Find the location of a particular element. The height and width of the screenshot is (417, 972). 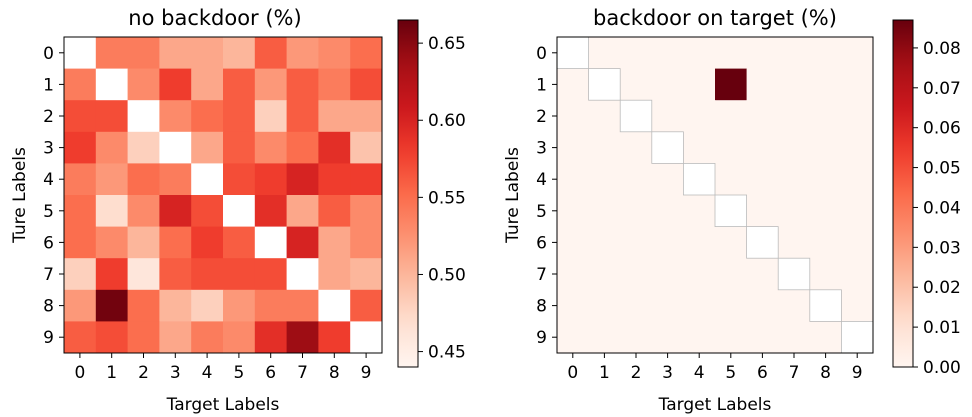

colorbar-tick-label: 0.65 is located at coordinates (447, 44).